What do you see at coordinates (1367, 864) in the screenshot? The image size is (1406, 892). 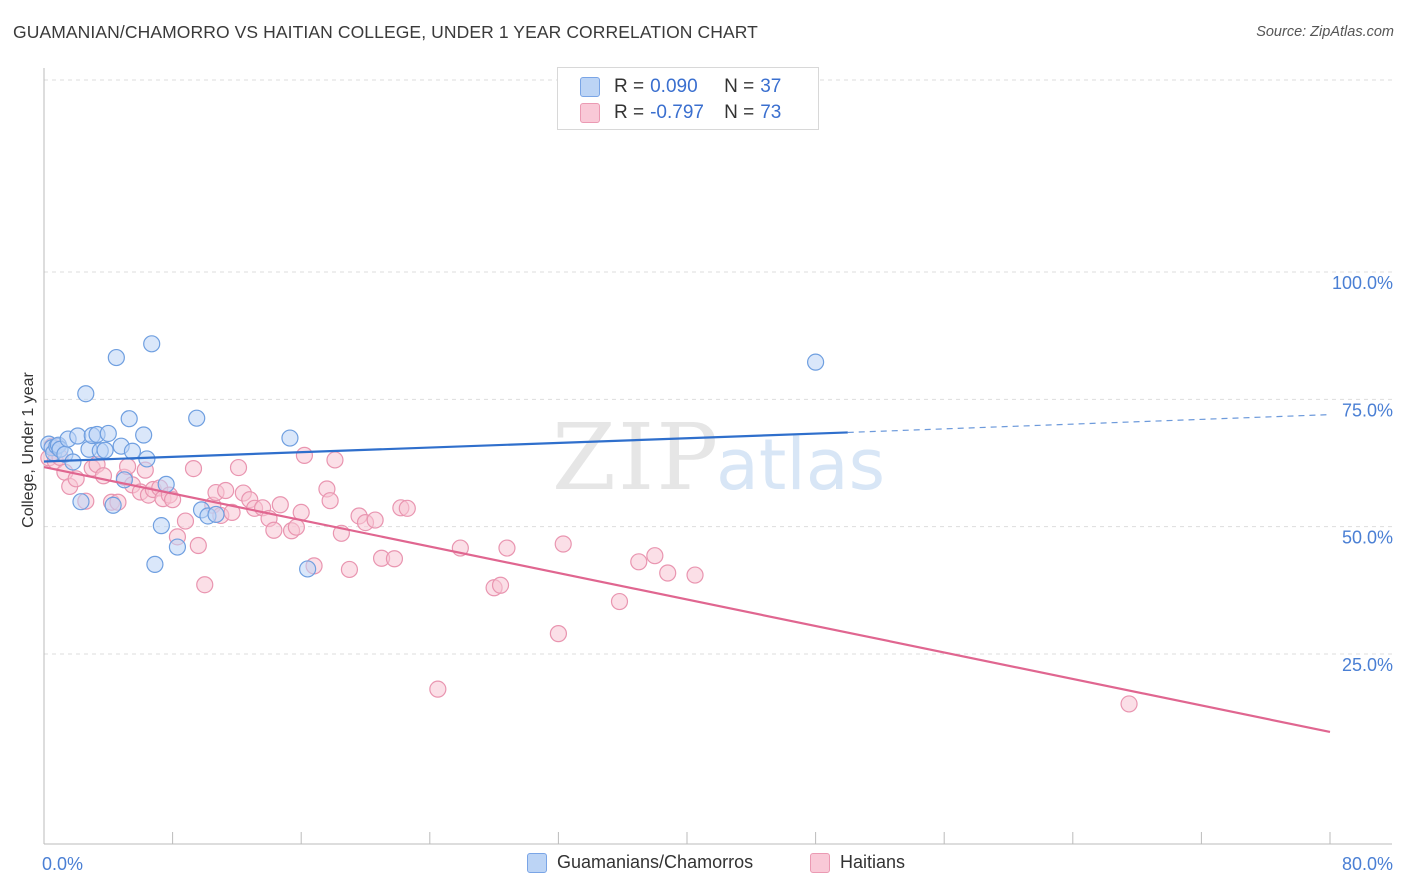 I see `x-tick-label: 80.0%` at bounding box center [1367, 864].